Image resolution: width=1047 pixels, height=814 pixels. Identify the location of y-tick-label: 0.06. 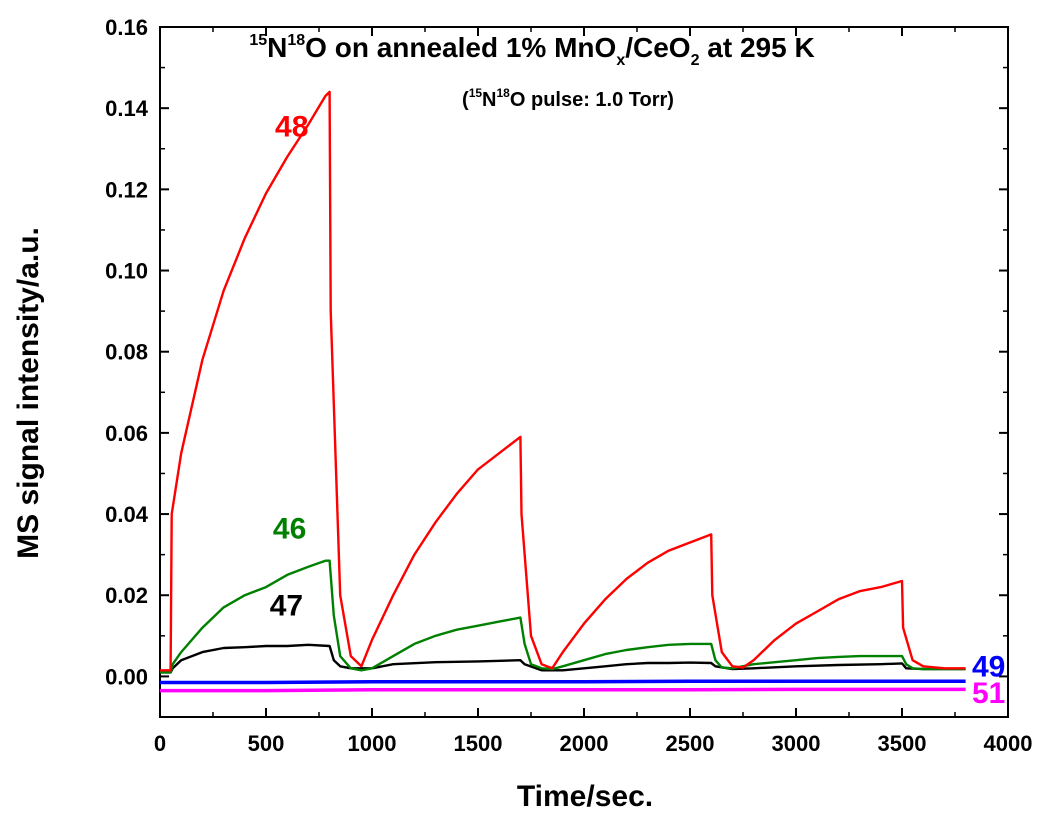
(126, 433).